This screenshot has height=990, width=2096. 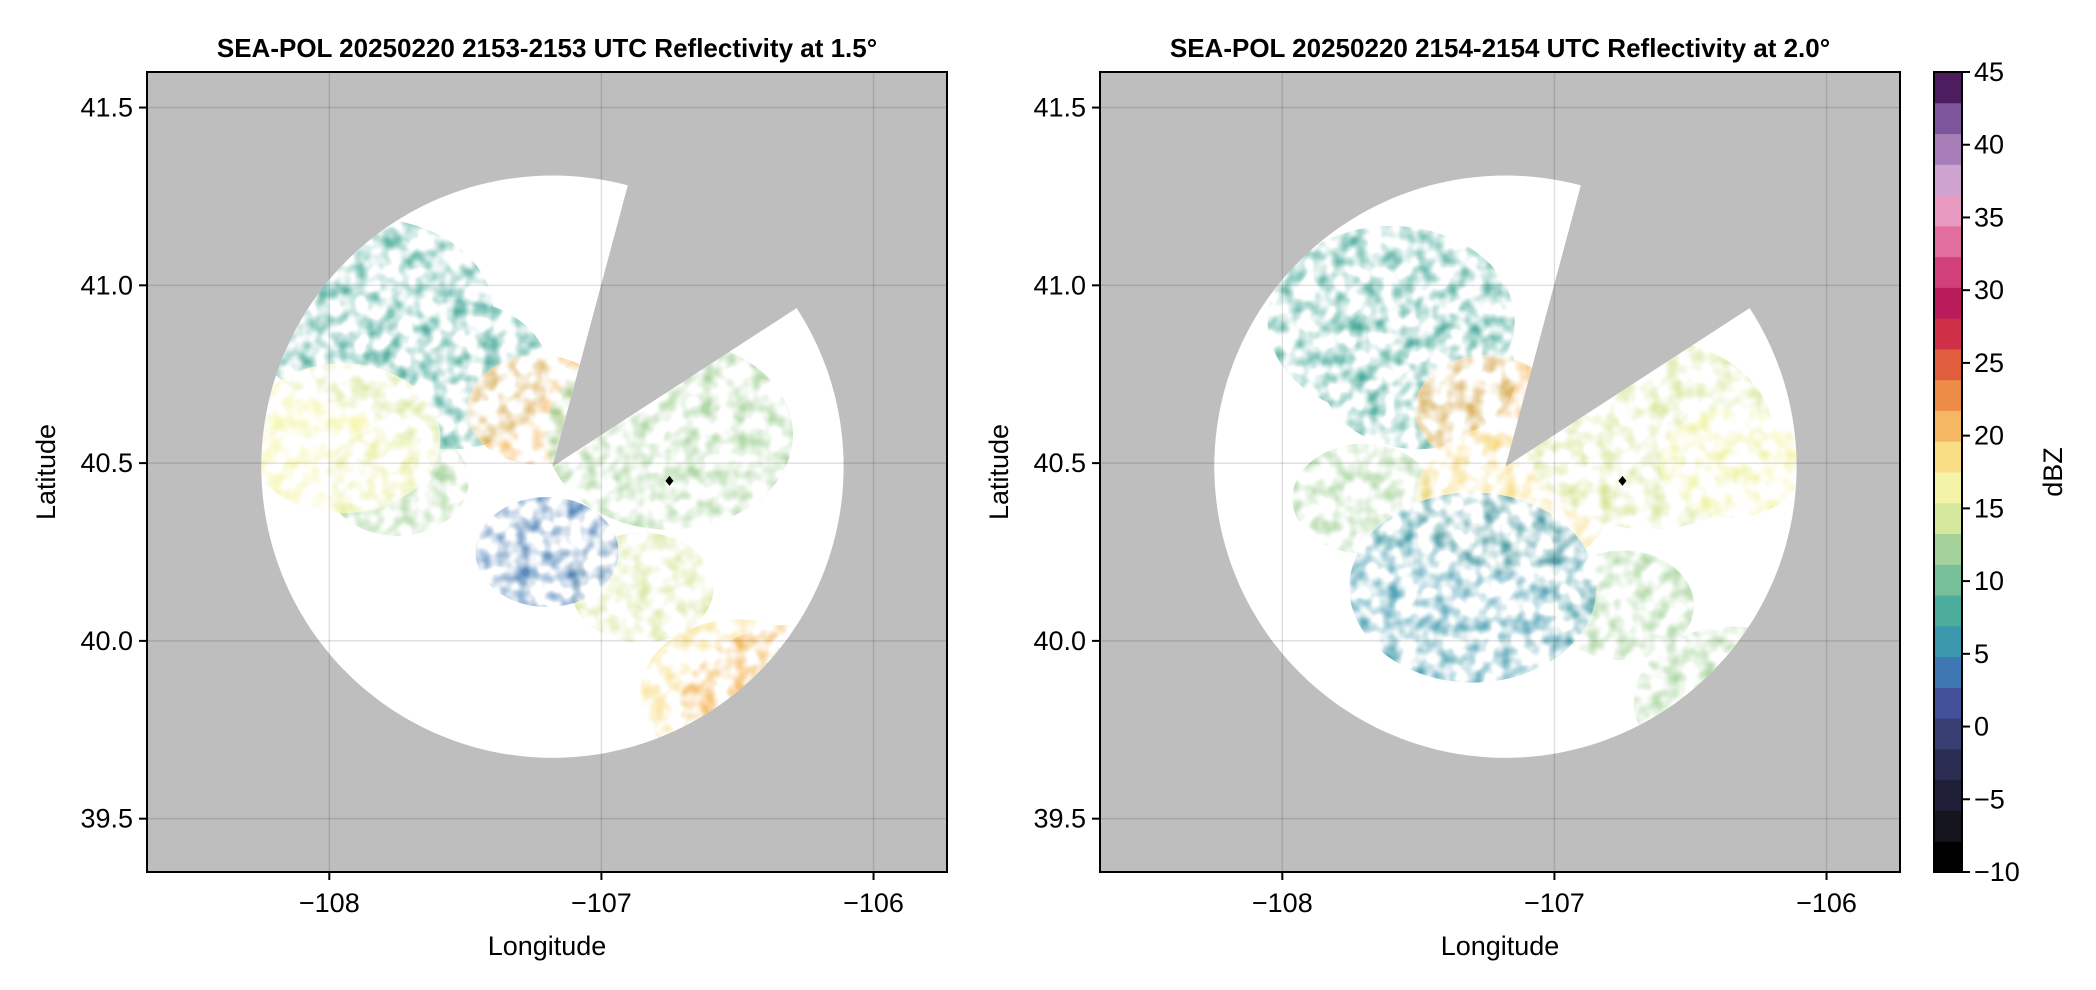 What do you see at coordinates (1989, 72) in the screenshot?
I see `colorbar-tick-label-12: 45` at bounding box center [1989, 72].